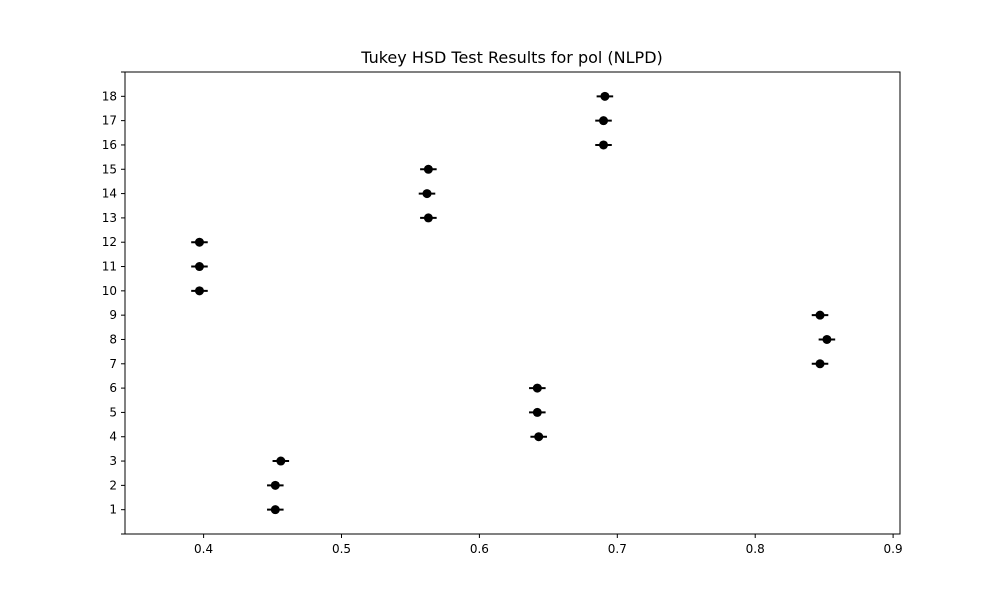 The width and height of the screenshot is (1000, 600). Describe the element at coordinates (109, 96) in the screenshot. I see `y-tick-label: 18` at that location.